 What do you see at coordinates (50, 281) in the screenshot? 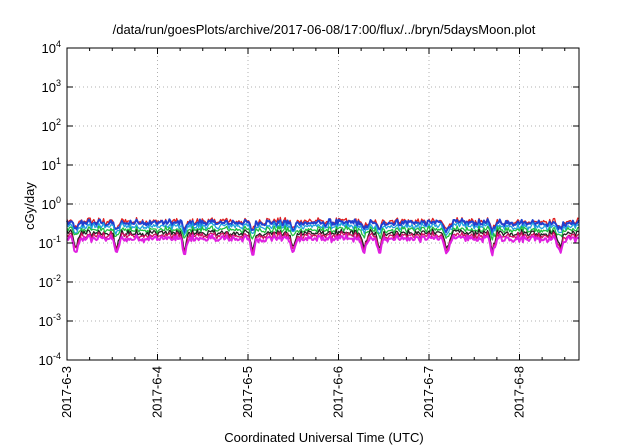
I see `y-tick-label: 10⁻²` at bounding box center [50, 281].